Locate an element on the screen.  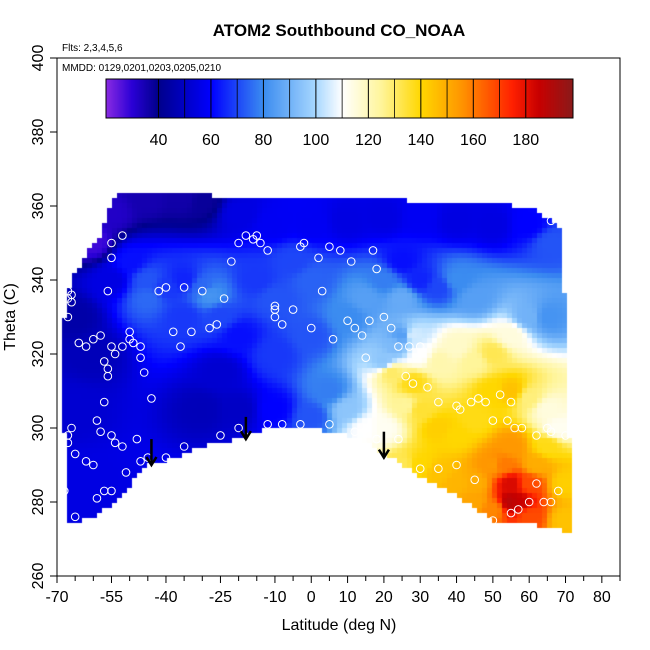
y-tick-label: 320 is located at coordinates (38, 354).